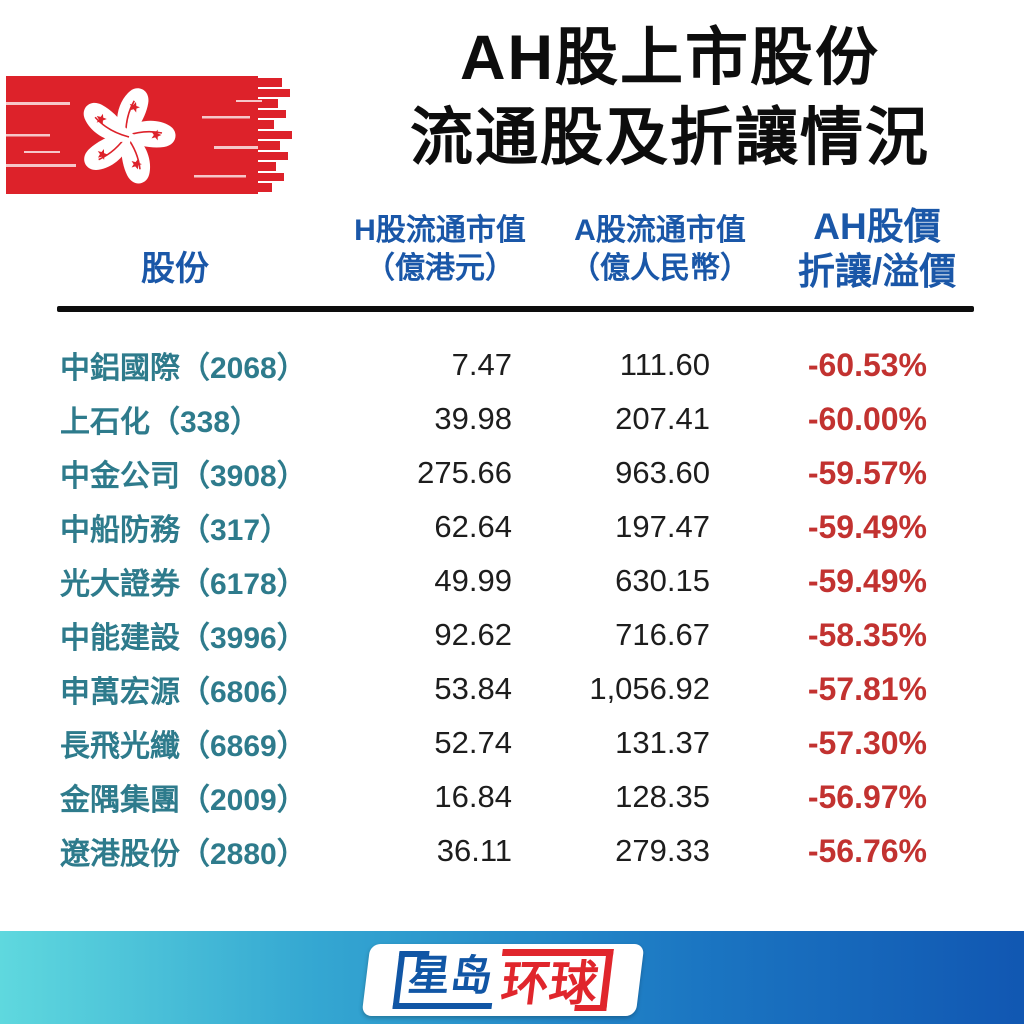 This screenshot has height=1024, width=1024. I want to click on column-header-a-marketcap: A股流通市值 （億人民幣）, so click(660, 249).